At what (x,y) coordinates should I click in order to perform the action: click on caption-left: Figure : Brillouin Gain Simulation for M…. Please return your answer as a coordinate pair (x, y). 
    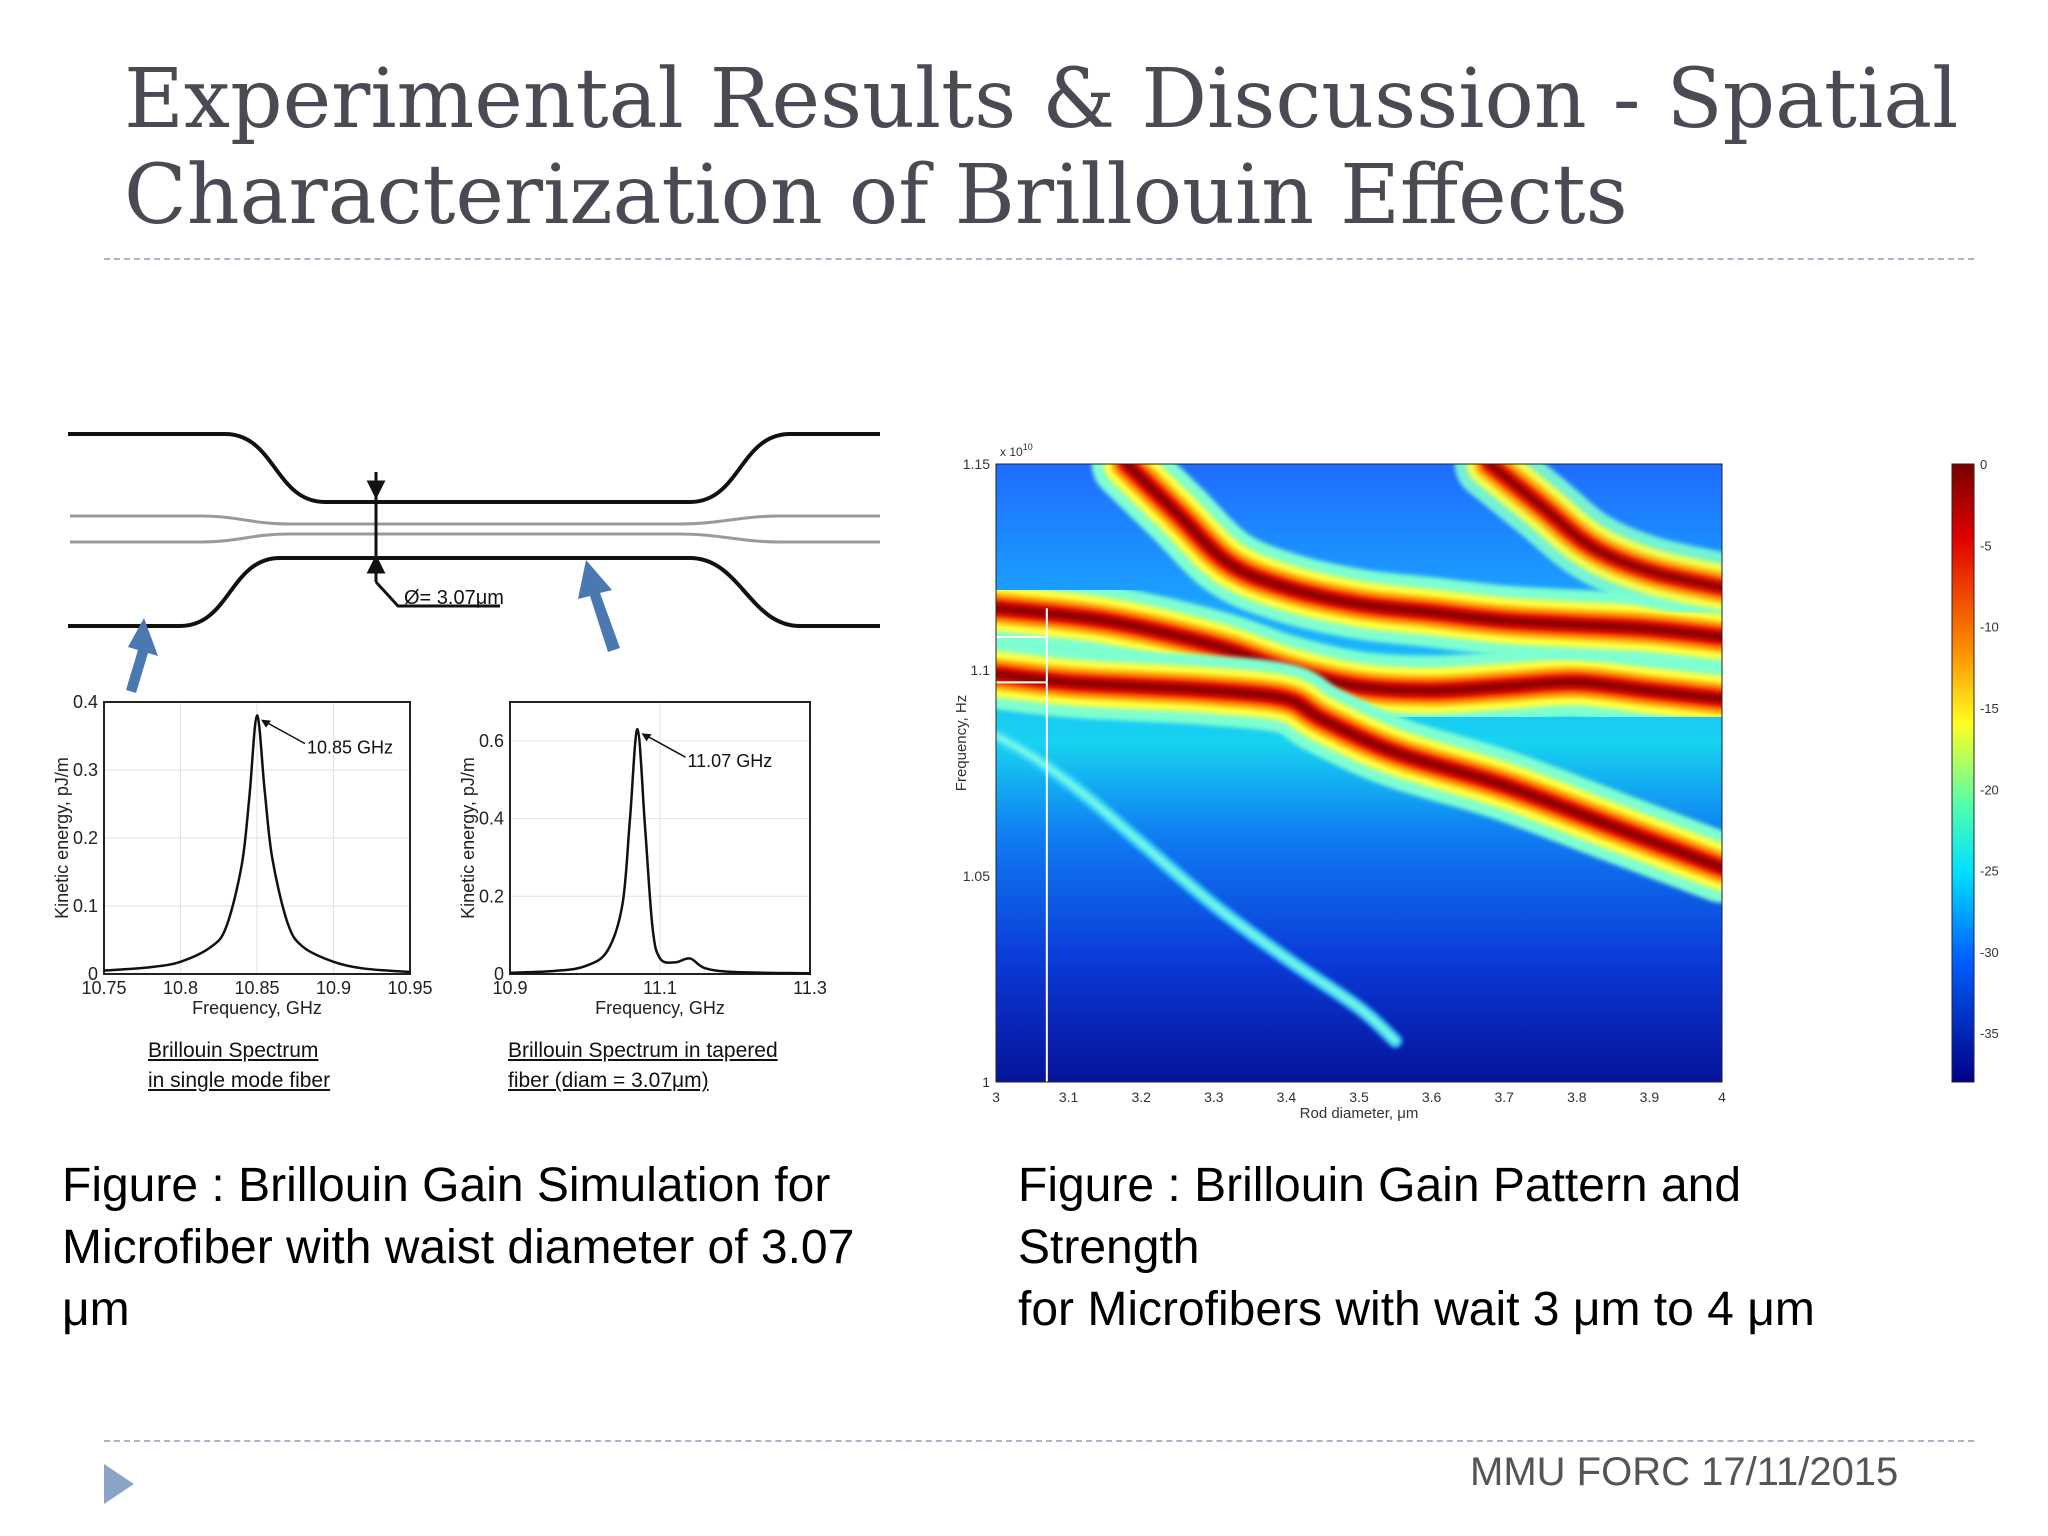
    Looking at the image, I should click on (458, 1248).